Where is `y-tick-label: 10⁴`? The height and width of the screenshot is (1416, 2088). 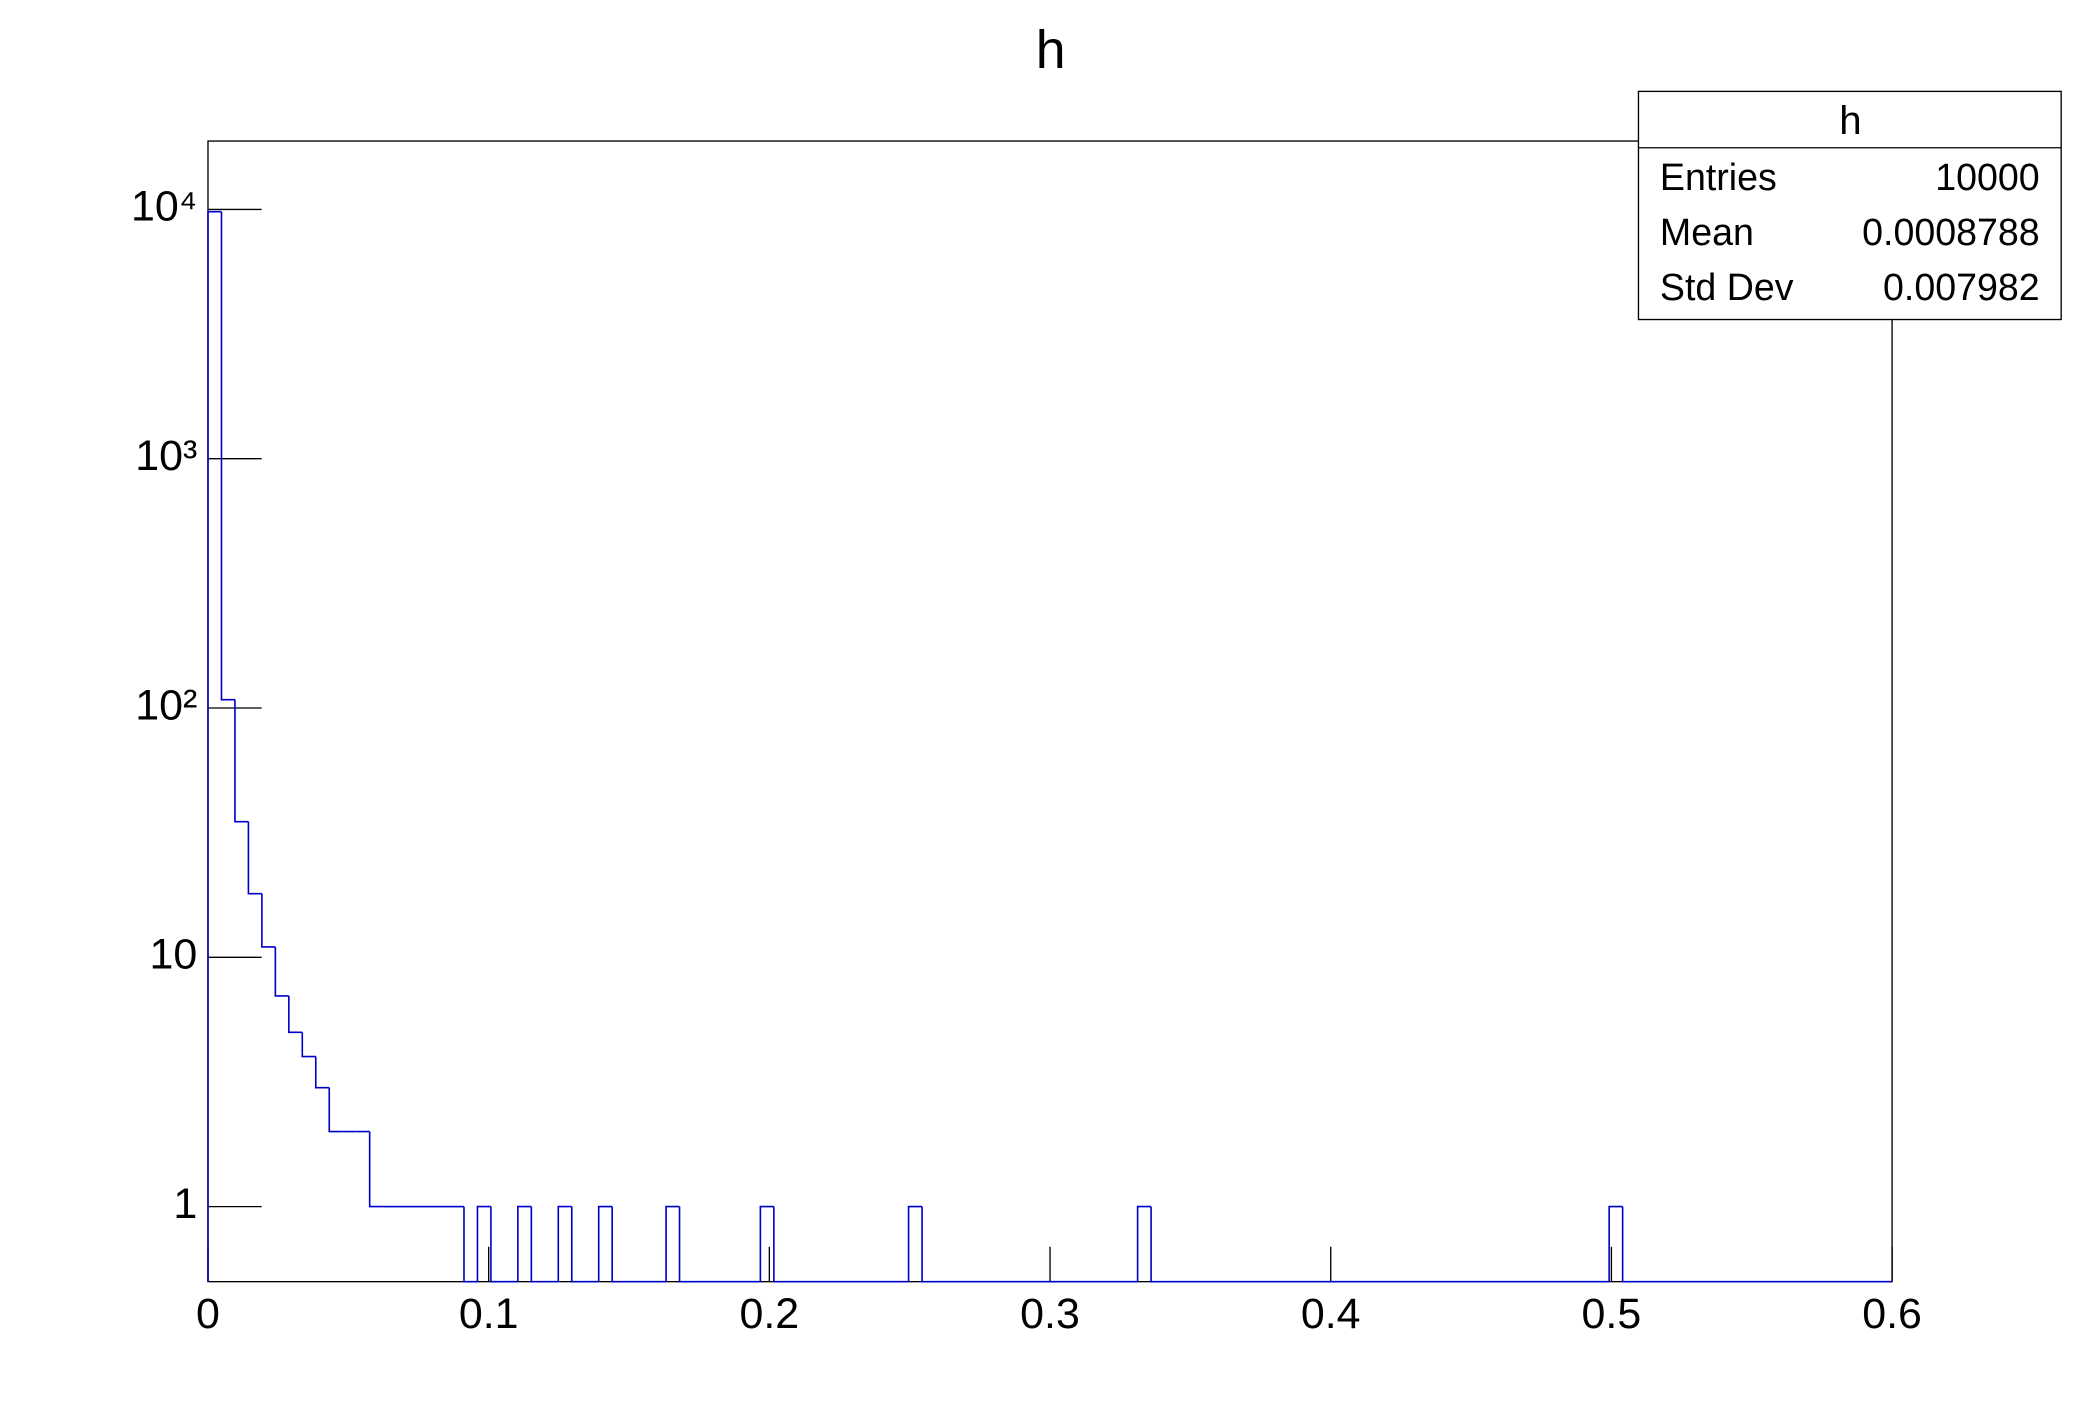
y-tick-label: 10⁴ is located at coordinates (164, 207).